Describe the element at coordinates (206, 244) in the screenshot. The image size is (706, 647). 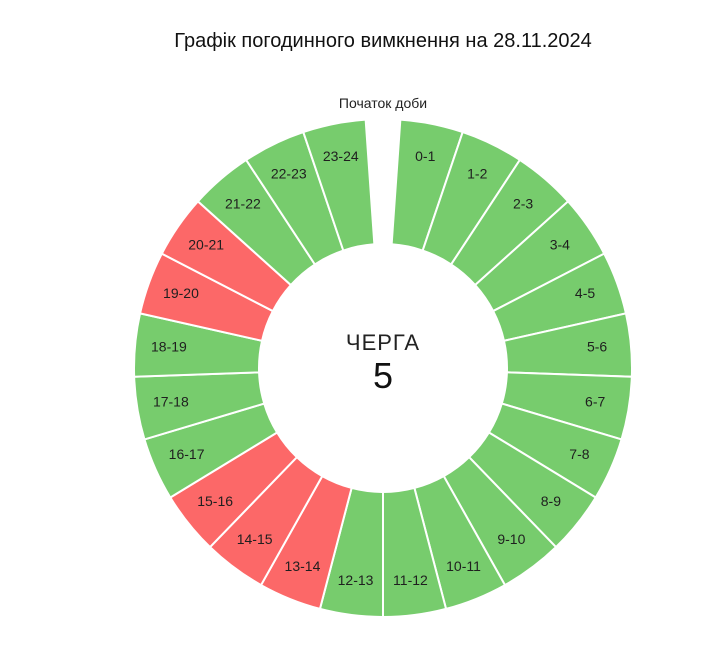
I see `hour-label: 20-21` at that location.